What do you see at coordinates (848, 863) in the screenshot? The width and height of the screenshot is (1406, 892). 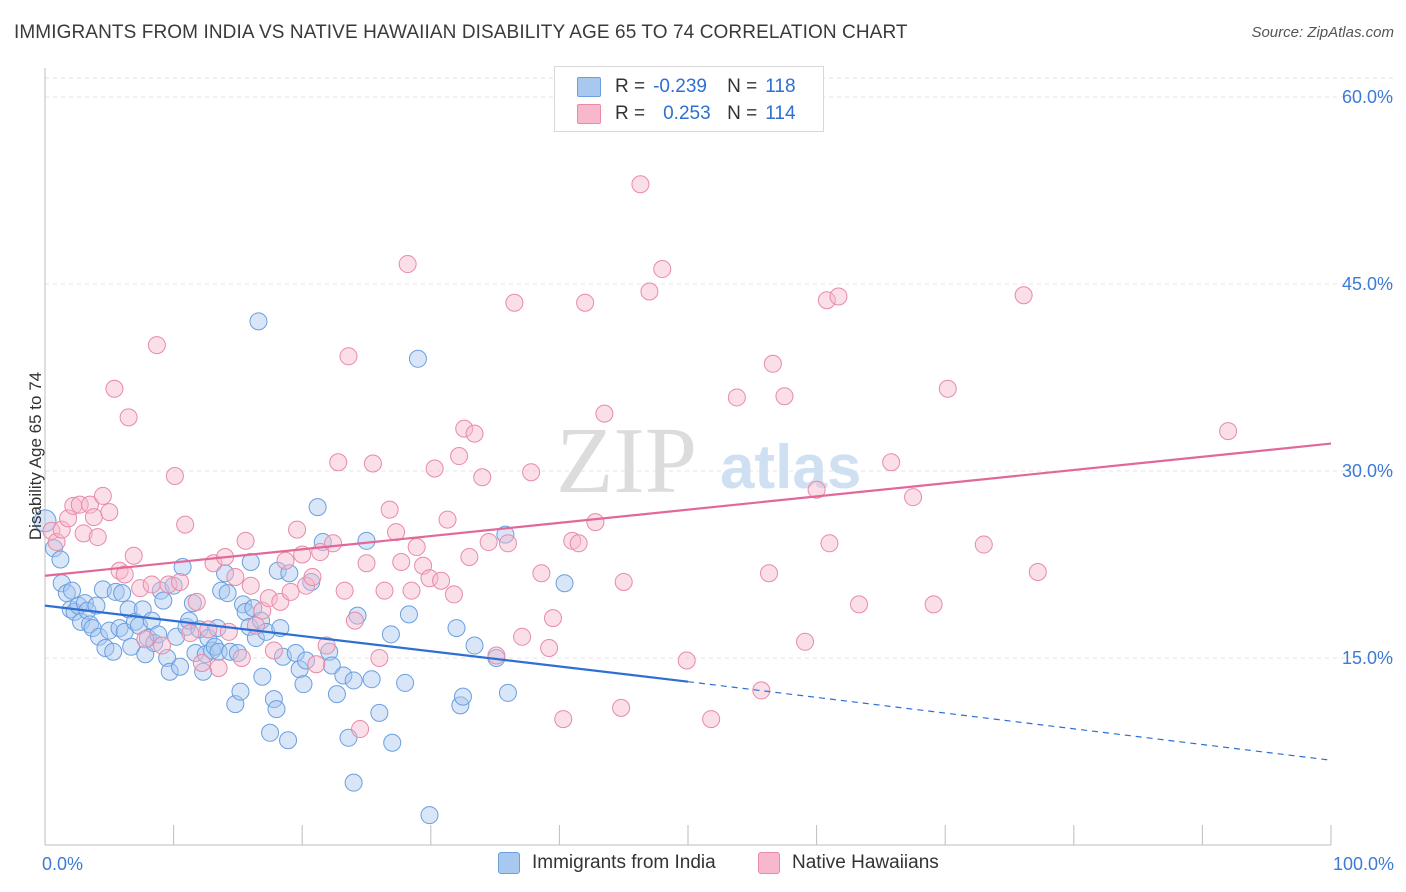 I see `legend-item-hawaiian: Native Hawaiians` at bounding box center [848, 863].